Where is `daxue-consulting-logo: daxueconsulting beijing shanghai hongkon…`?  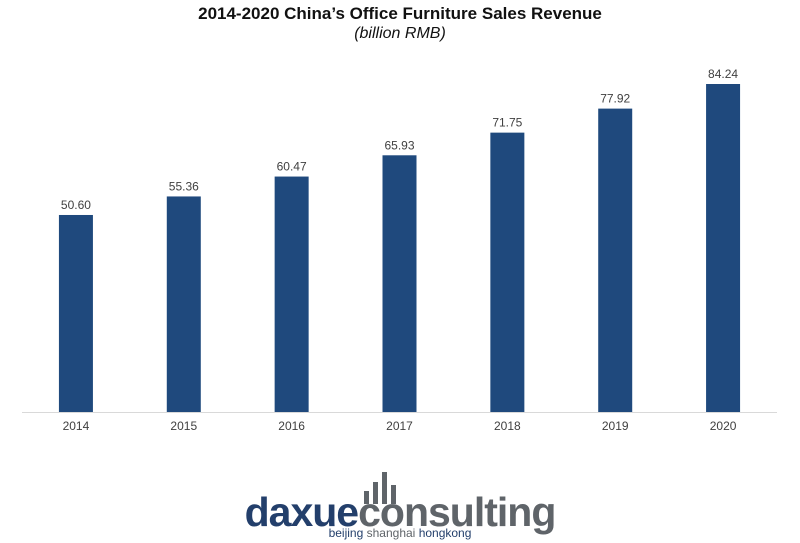
daxue-consulting-logo: daxueconsulting beijing shanghai hongkon… is located at coordinates (400, 505).